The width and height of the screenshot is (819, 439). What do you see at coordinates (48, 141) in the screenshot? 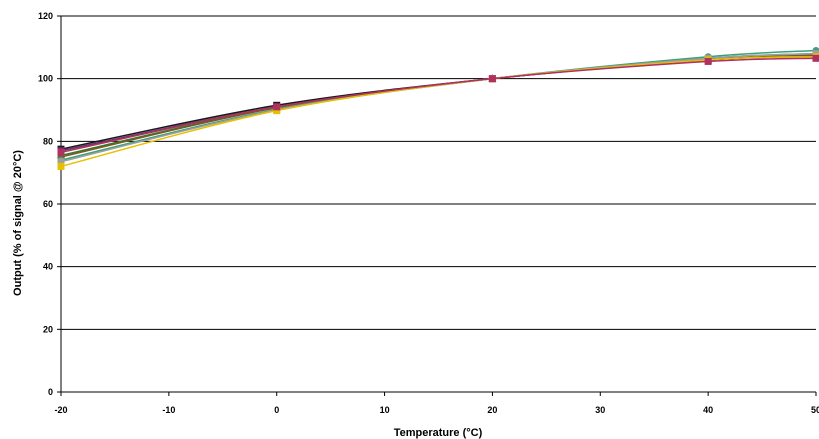
I see `y-tick-label: 80` at bounding box center [48, 141].